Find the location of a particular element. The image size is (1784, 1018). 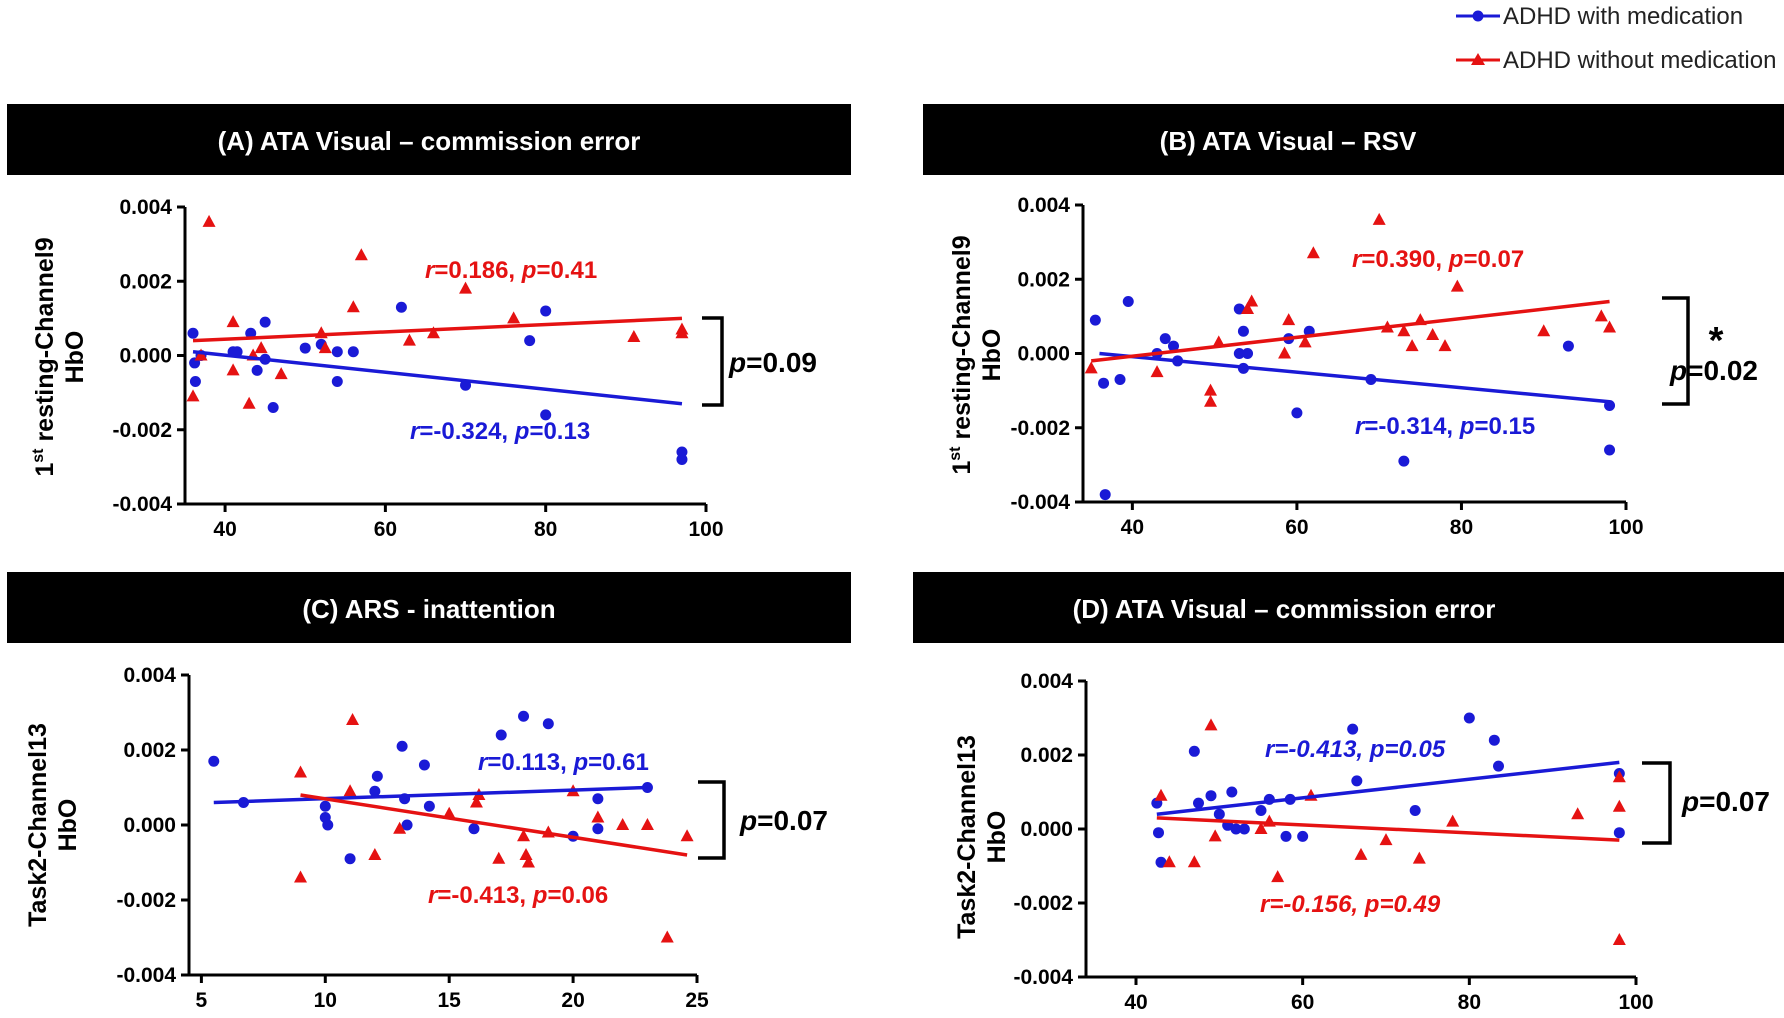

panel-d-blue-stat: r=-0.413, p=0.05 is located at coordinates (1355, 749).